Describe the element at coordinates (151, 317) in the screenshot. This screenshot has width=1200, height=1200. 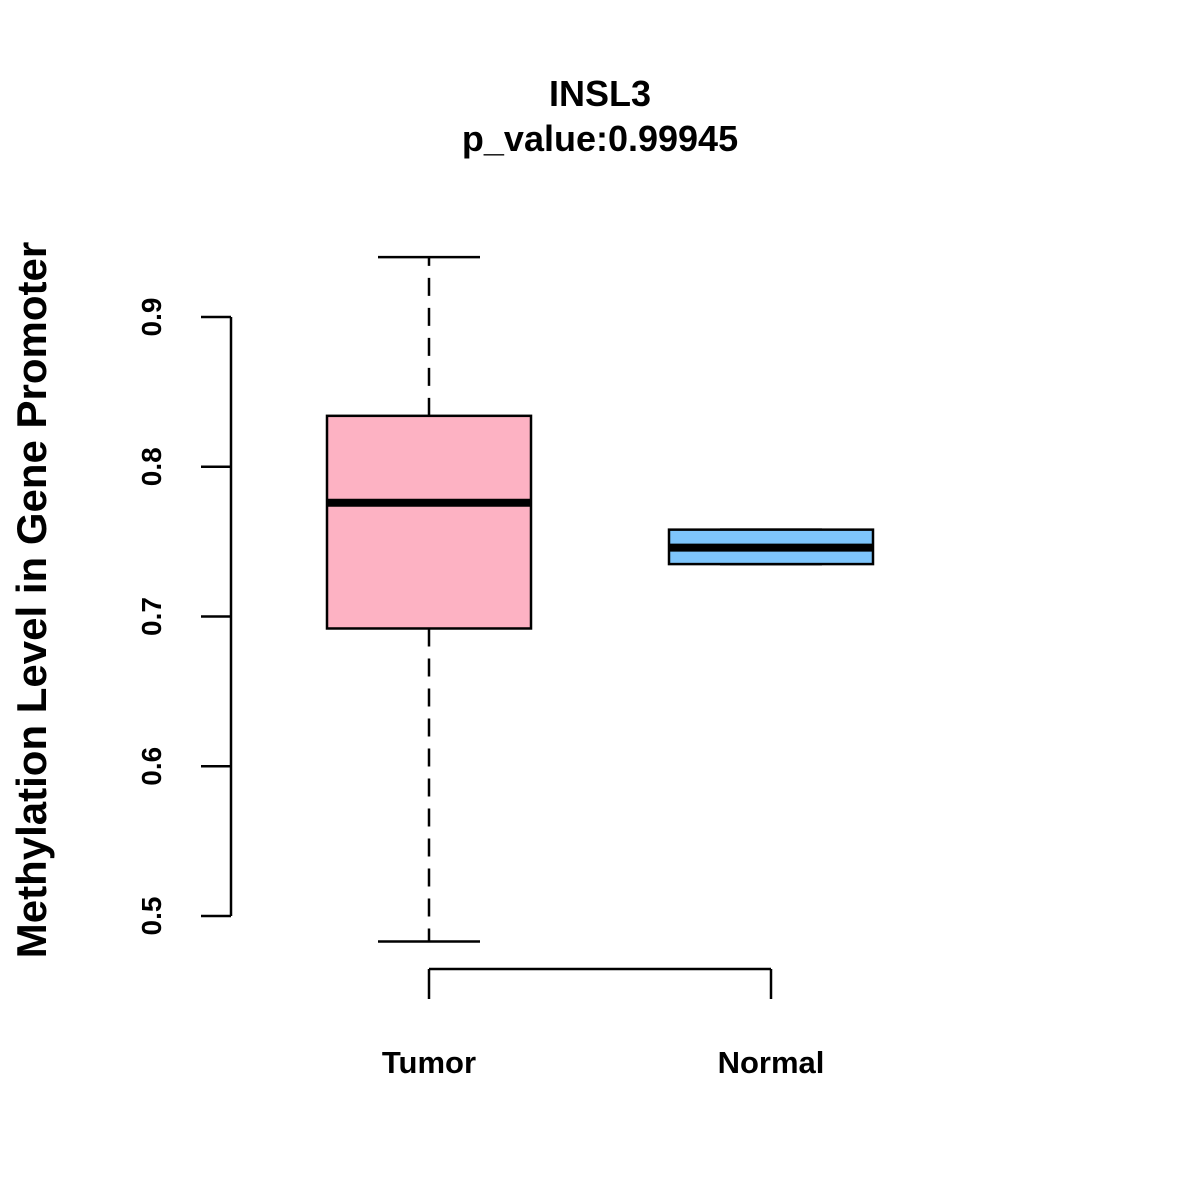
I see `y-tick-label: 0.9` at that location.